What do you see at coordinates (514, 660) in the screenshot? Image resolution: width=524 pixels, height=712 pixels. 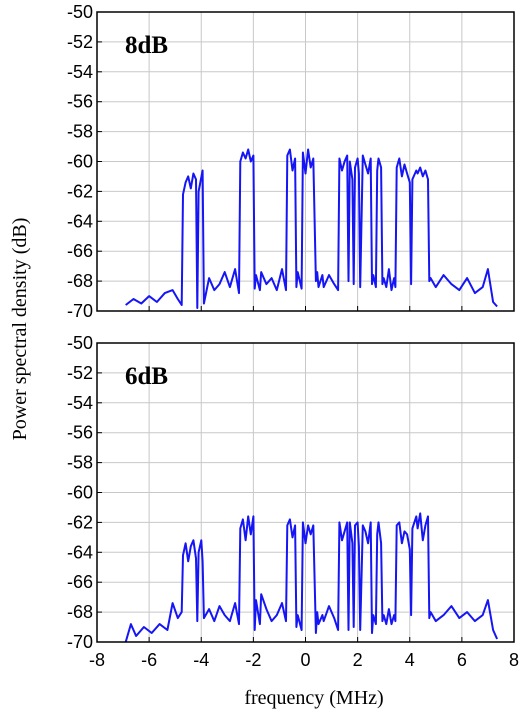 I see `x-tick-label: 8` at bounding box center [514, 660].